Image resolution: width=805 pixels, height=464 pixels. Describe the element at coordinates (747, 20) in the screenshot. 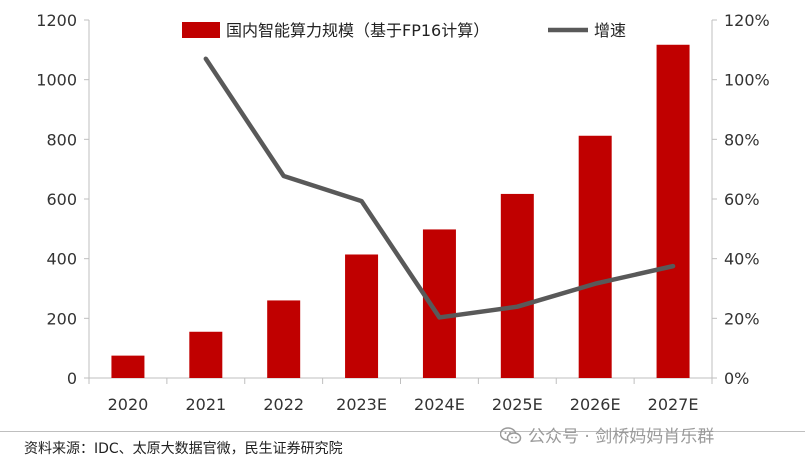

I see `right-tick-label: 120%` at that location.